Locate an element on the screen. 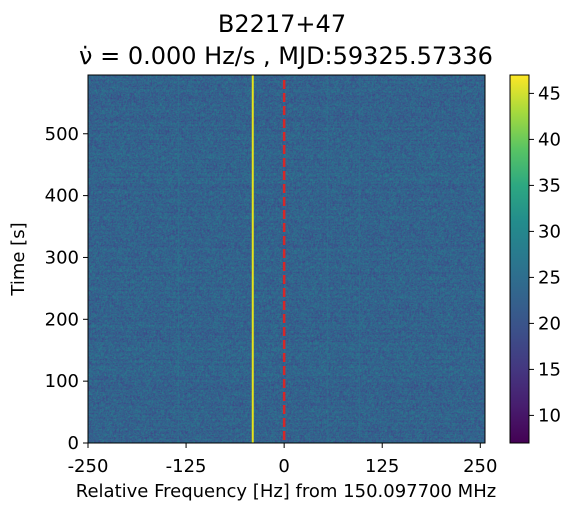  y-tick-label: 0 is located at coordinates (73, 443).